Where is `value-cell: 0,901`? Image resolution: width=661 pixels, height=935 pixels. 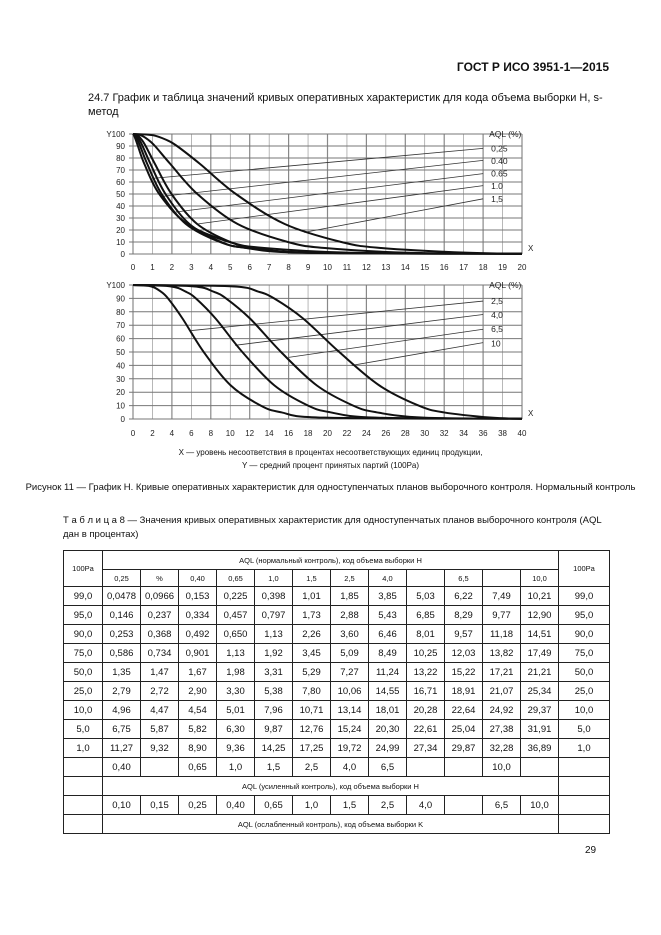
value-cell: 0,901 is located at coordinates (197, 653).